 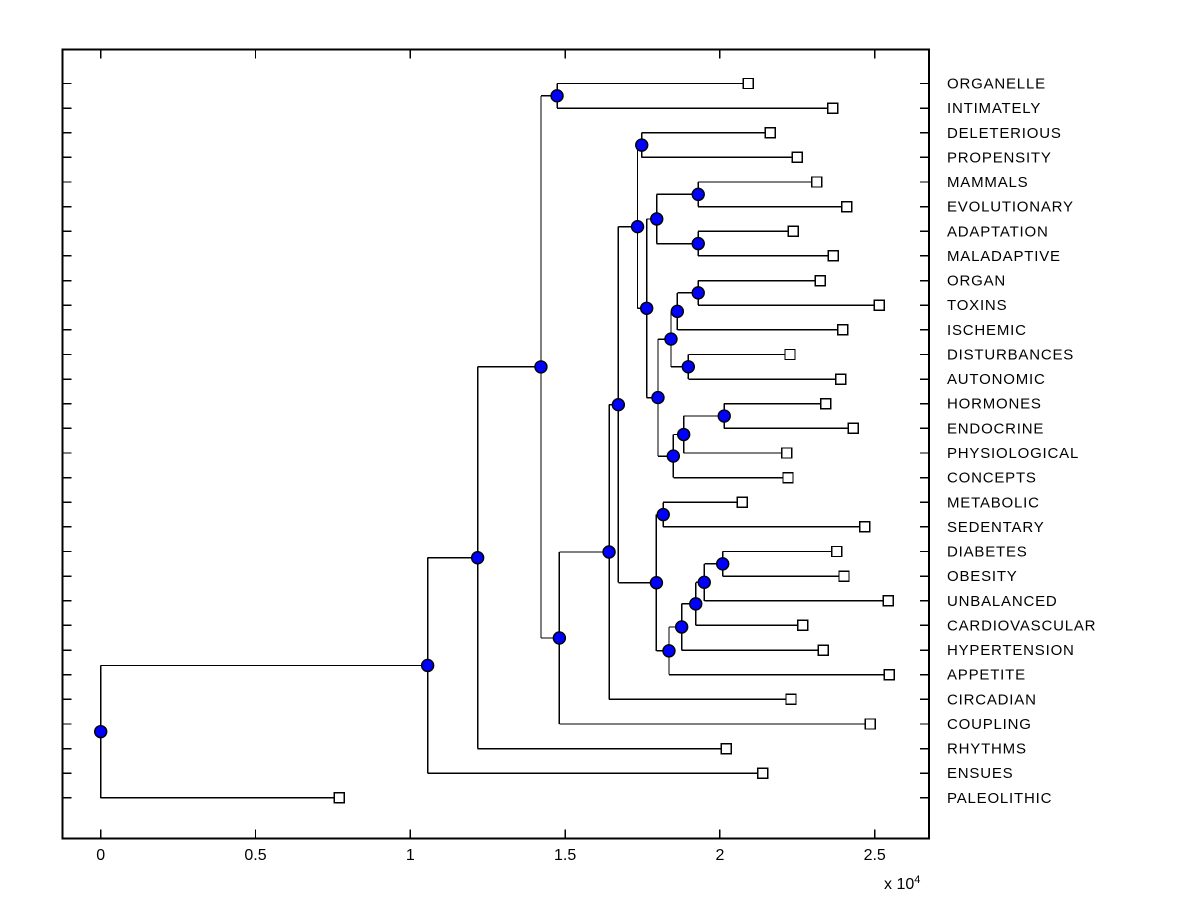 I want to click on leaf-label-sedentary: SEDENTARY, so click(x=996, y=527).